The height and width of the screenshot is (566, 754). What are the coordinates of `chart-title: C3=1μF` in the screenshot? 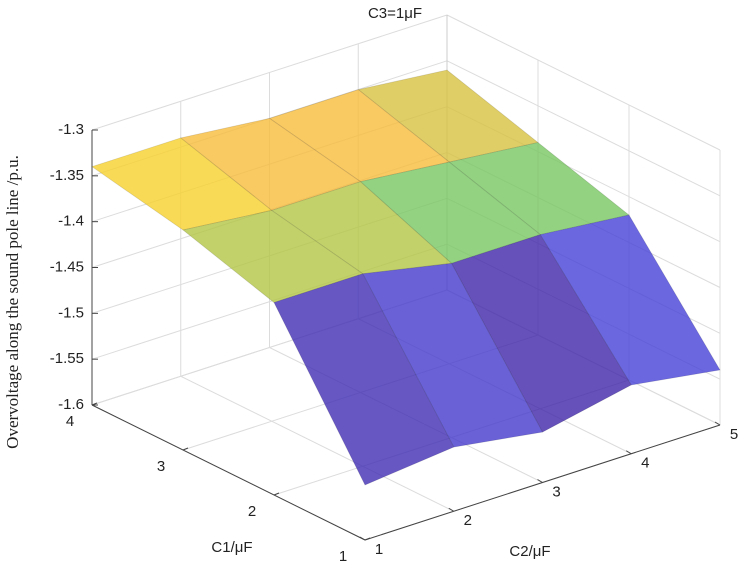 It's located at (395, 13).